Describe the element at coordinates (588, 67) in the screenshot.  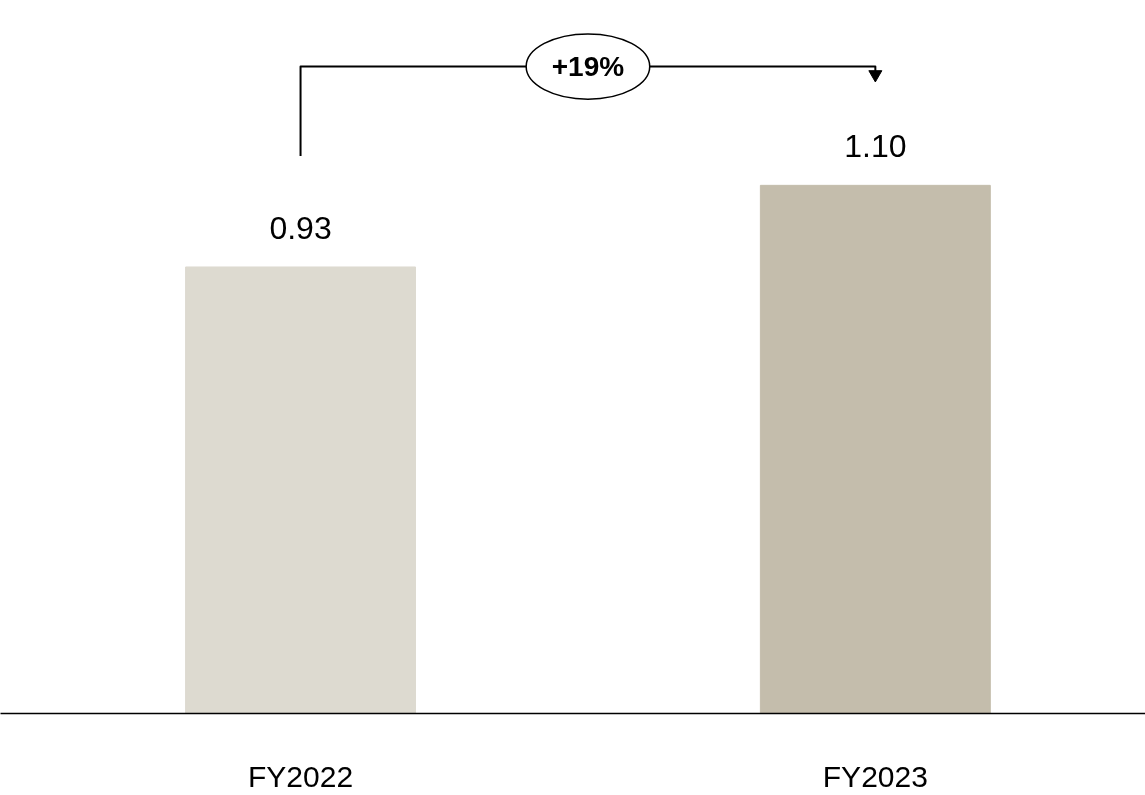
I see `text: +19%` at that location.